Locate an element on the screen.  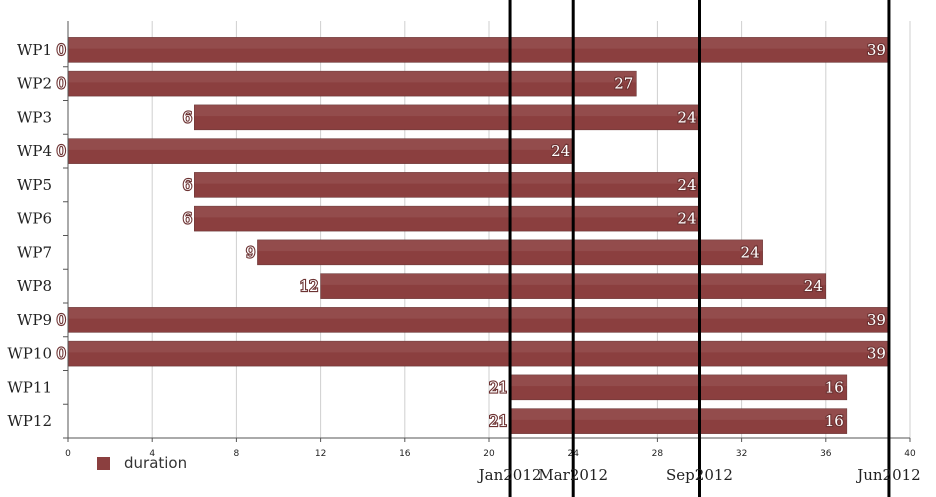
category-label: WP11 is located at coordinates (29, 387).